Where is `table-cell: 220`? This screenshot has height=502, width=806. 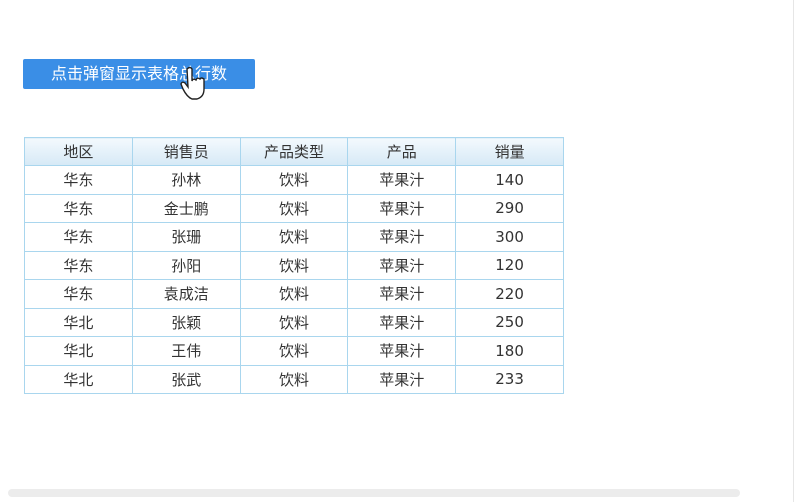 table-cell: 220 is located at coordinates (509, 294).